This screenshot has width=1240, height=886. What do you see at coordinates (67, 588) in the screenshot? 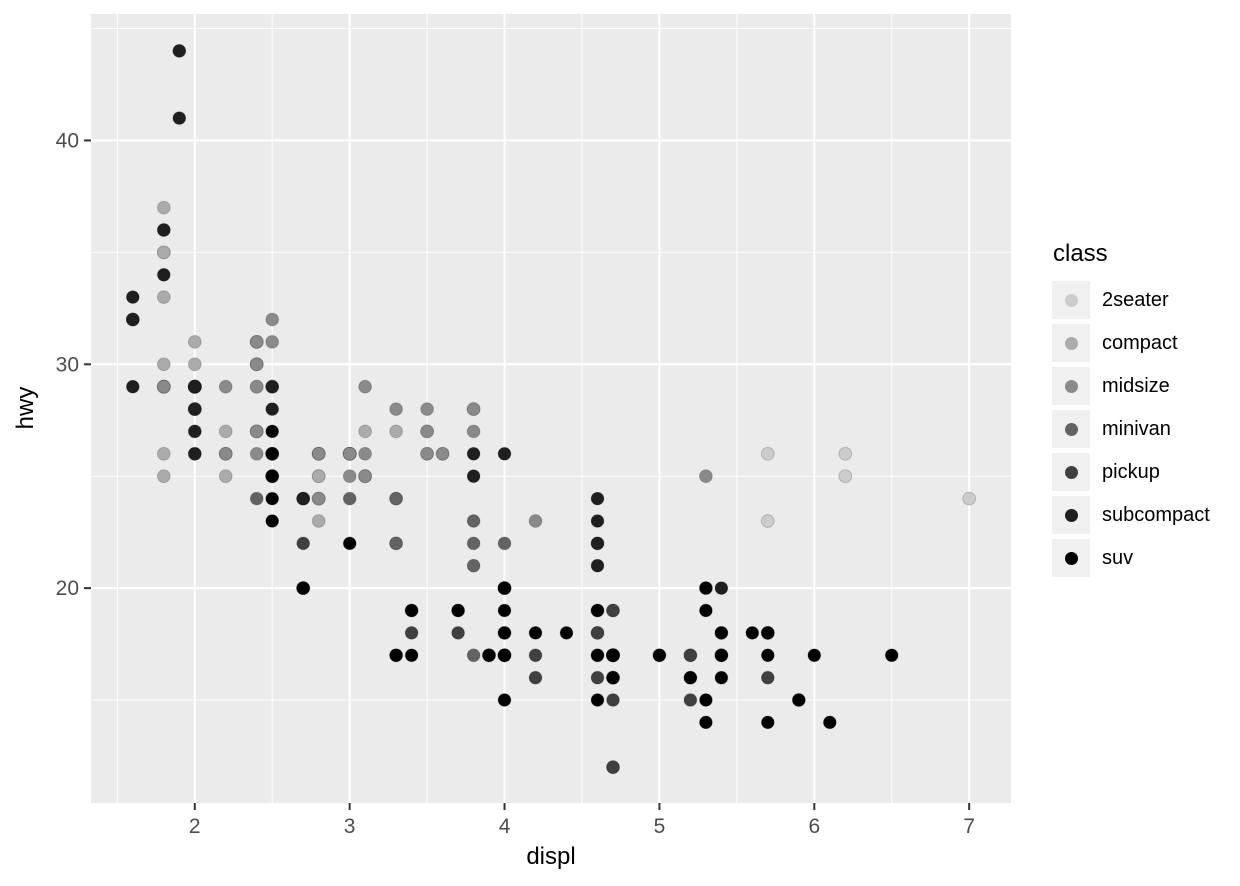
I see `y-tick-label: 20` at bounding box center [67, 588].